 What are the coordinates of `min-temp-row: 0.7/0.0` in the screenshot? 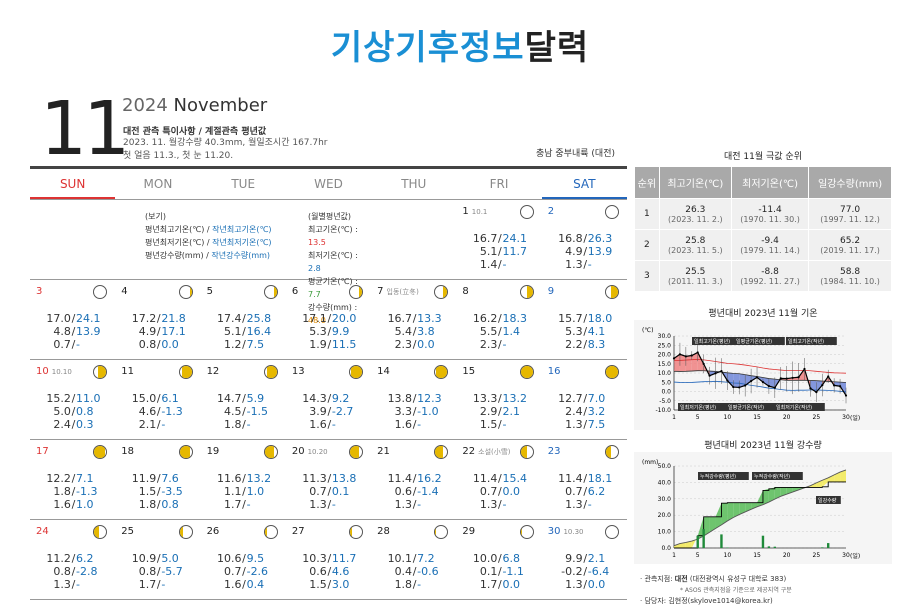 It's located at (498, 491).